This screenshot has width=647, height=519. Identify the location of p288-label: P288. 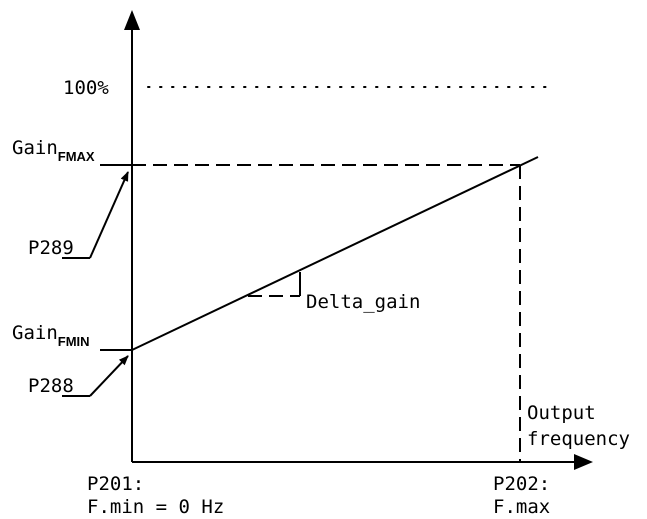
(51, 386).